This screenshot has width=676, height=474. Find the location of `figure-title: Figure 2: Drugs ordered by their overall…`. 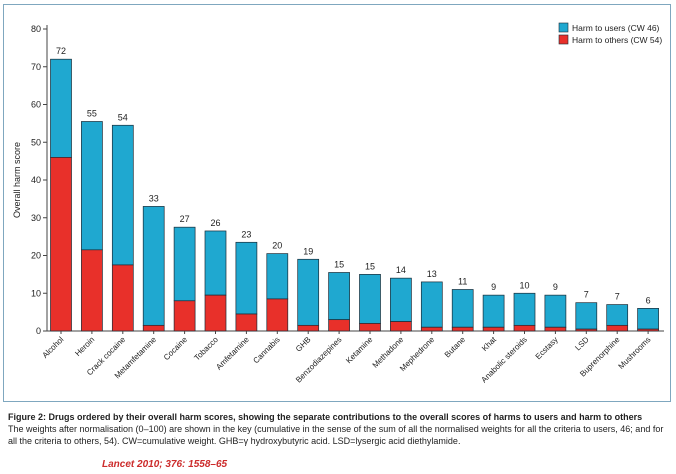

figure-title: Figure 2: Drugs ordered by their overall… is located at coordinates (325, 417).